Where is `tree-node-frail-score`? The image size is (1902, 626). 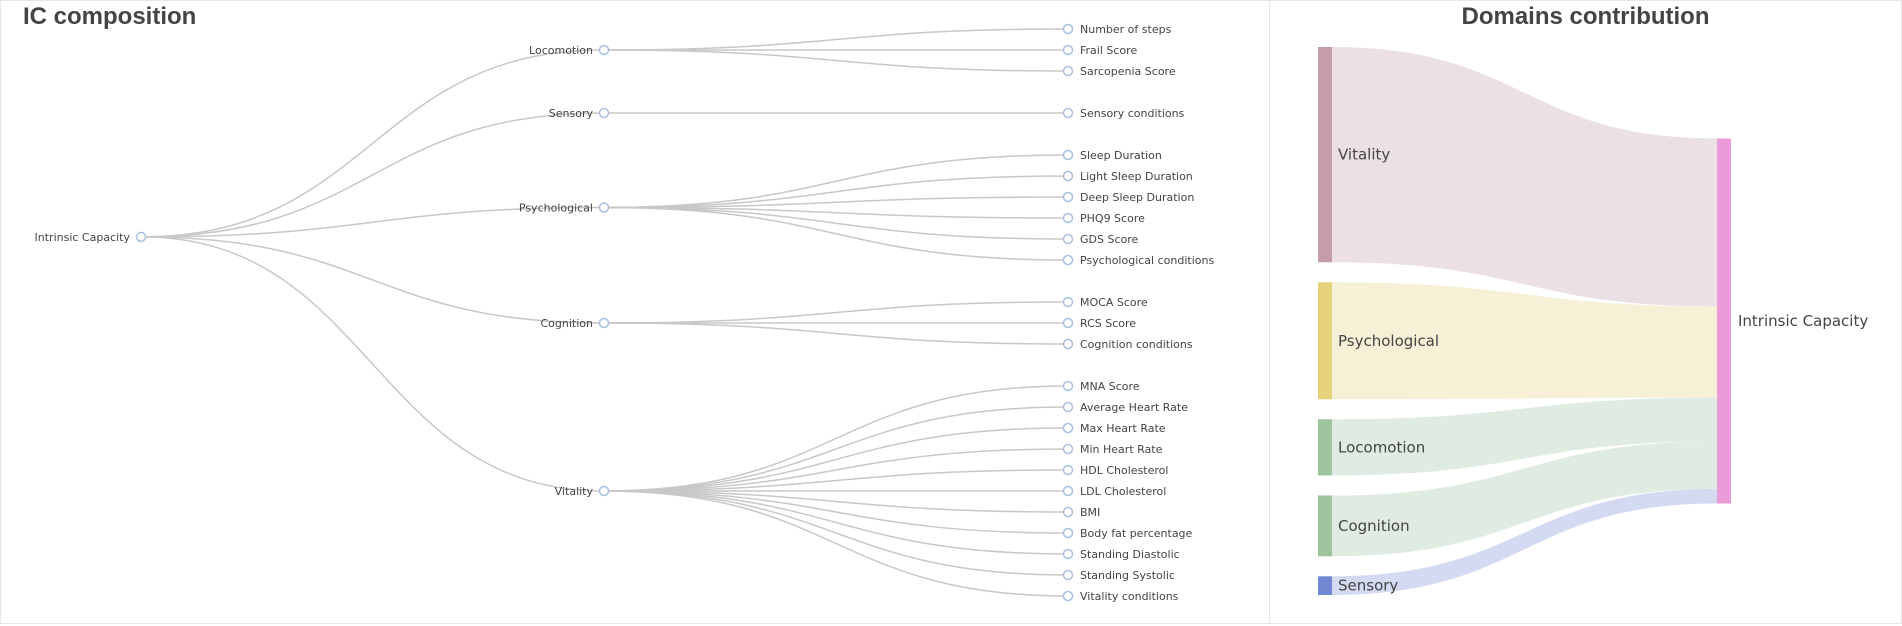 tree-node-frail-score is located at coordinates (1068, 50).